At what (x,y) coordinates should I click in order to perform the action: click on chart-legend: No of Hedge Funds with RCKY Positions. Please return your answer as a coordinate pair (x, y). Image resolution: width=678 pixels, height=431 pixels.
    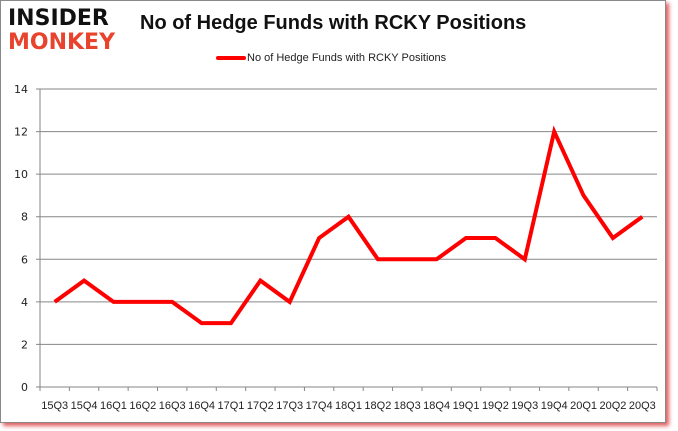
    Looking at the image, I should click on (331, 58).